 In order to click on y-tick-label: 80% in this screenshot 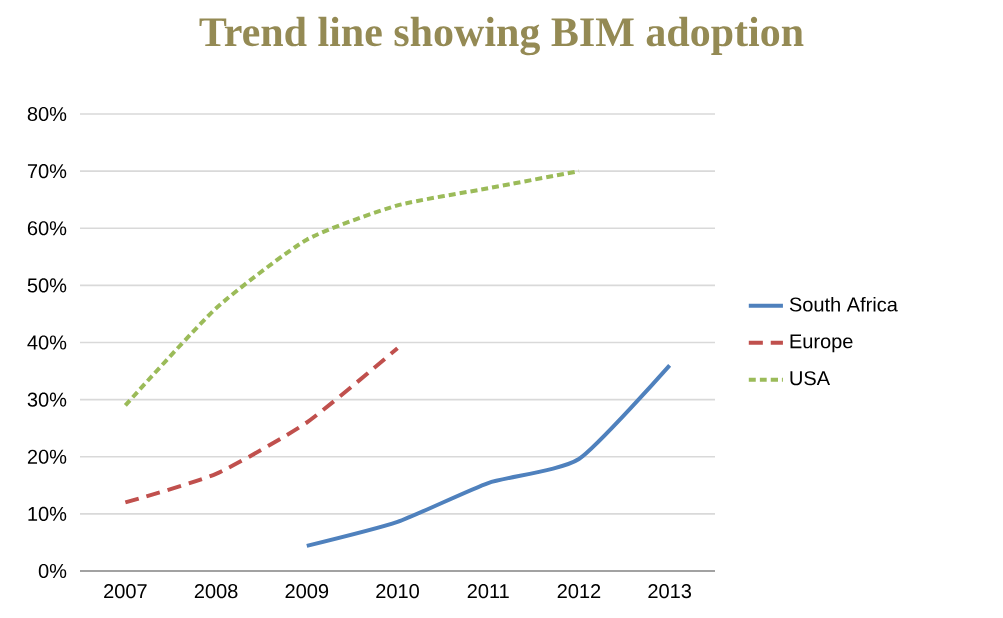, I will do `click(47, 114)`.